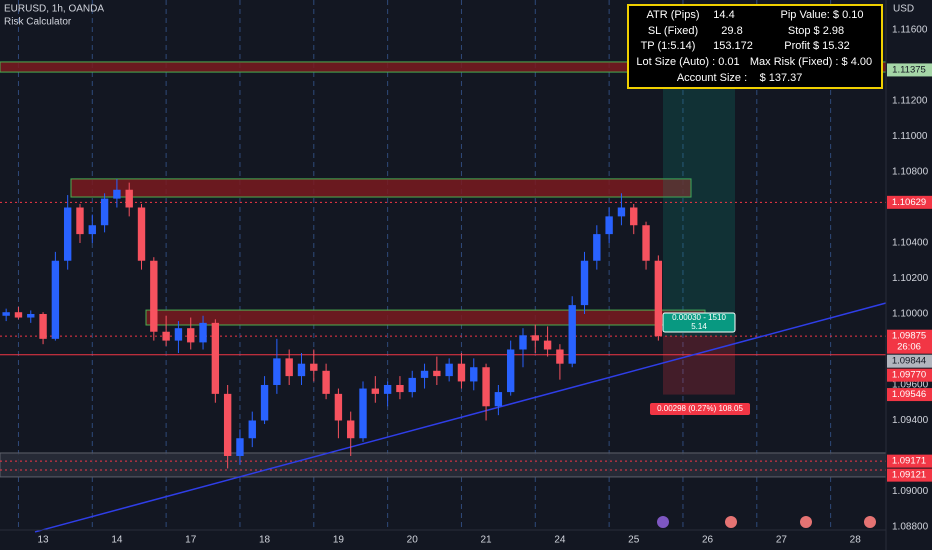 This screenshot has width=932, height=550. What do you see at coordinates (733, 46) in the screenshot?
I see `cell: 153.172` at bounding box center [733, 46].